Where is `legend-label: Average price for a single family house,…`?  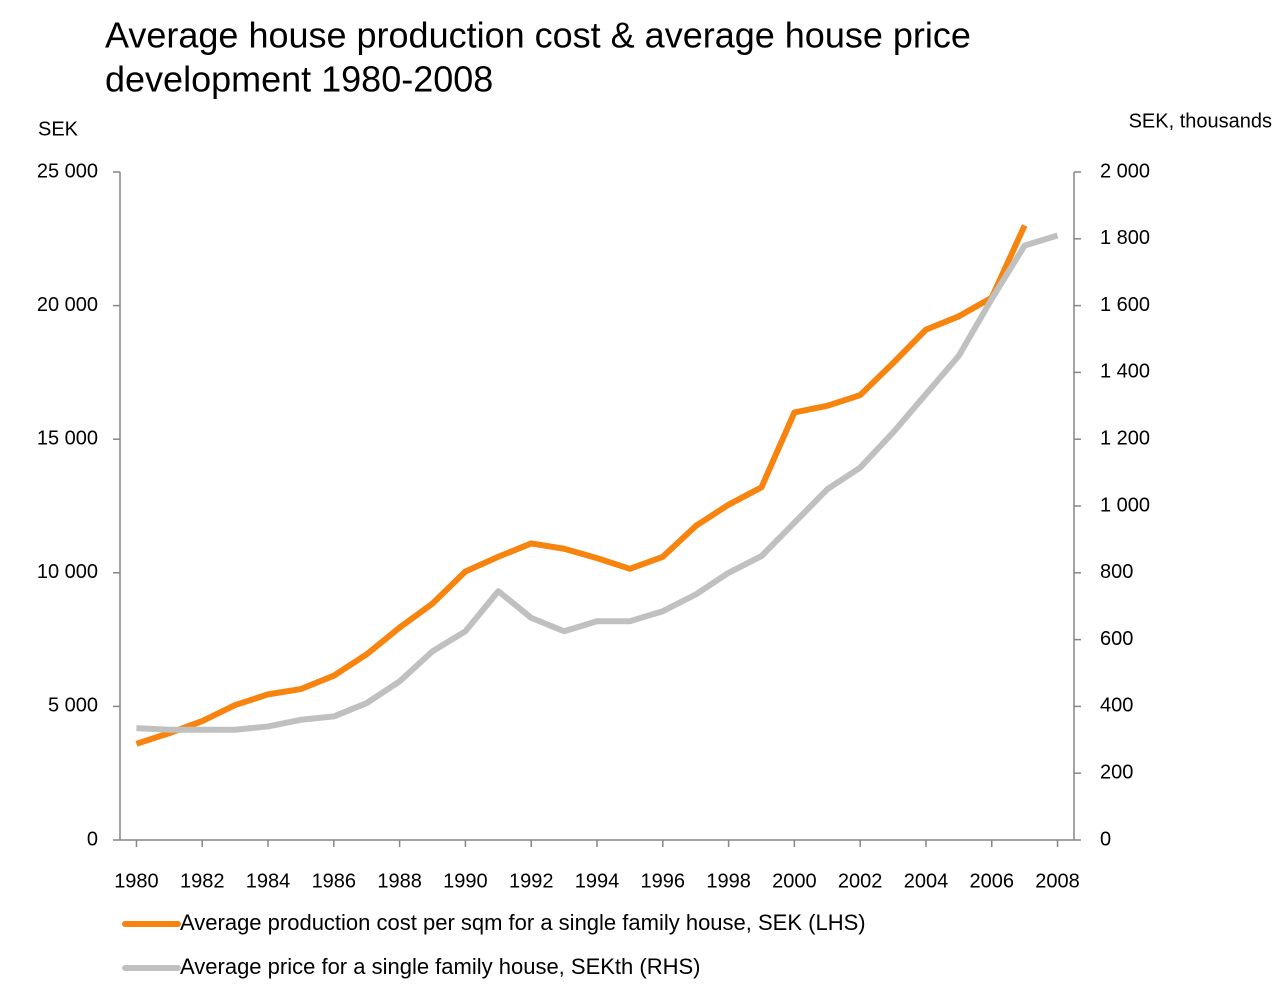 legend-label: Average price for a single family house,… is located at coordinates (440, 966).